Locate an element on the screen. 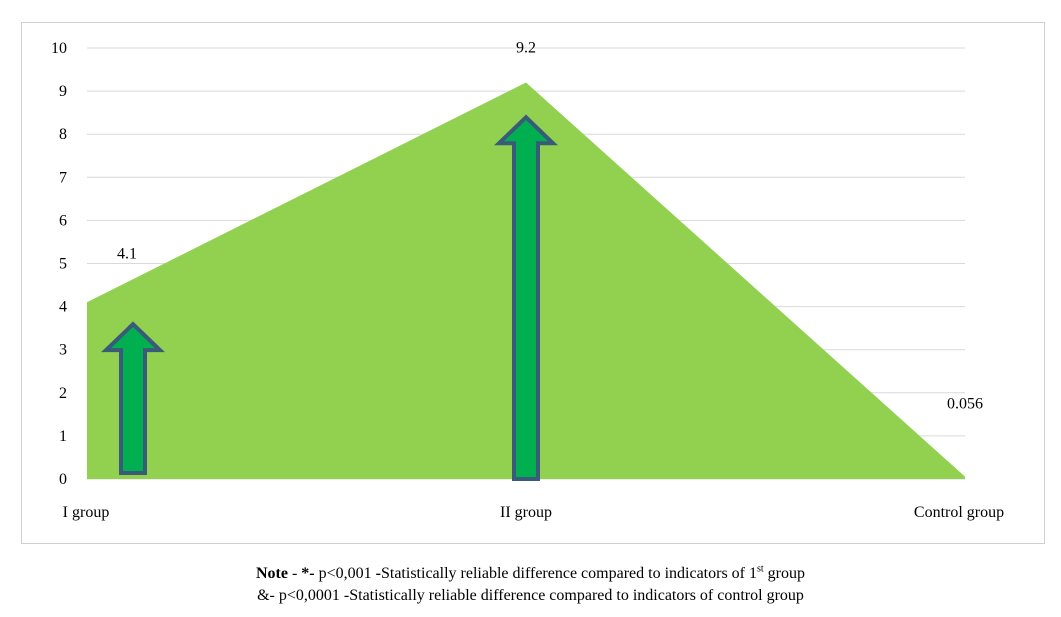 This screenshot has width=1061, height=617. data-label-0: 4.1 is located at coordinates (127, 253).